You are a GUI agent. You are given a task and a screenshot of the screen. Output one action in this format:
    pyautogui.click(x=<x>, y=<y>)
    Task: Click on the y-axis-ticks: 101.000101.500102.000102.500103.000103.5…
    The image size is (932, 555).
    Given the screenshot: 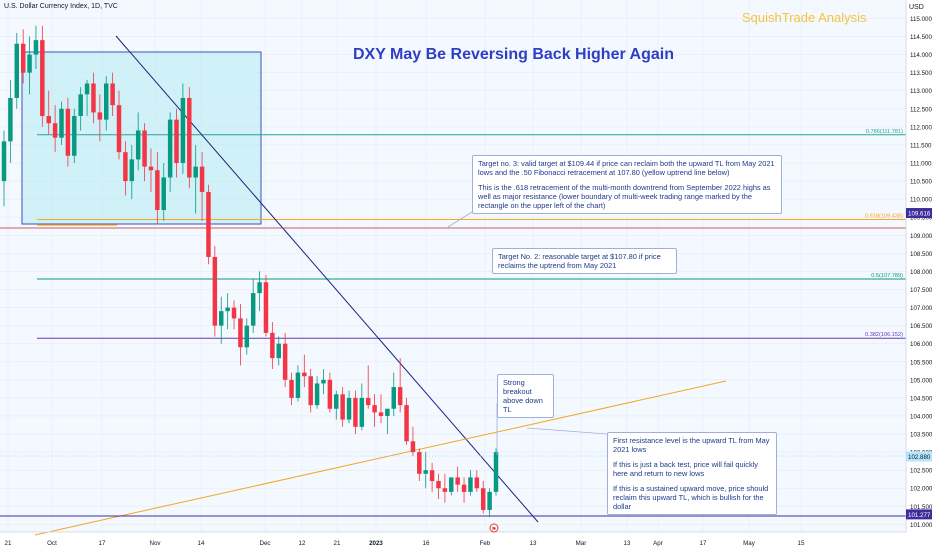 What is the action you would take?
    pyautogui.click(x=921, y=272)
    